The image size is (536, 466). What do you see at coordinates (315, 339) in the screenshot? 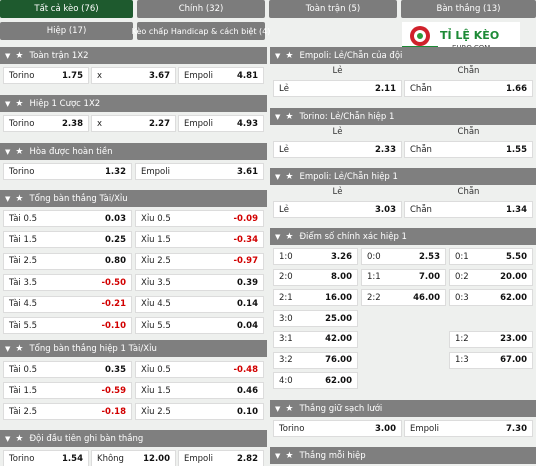
I see `odds-cell: 3:1 42.00` at bounding box center [315, 339].